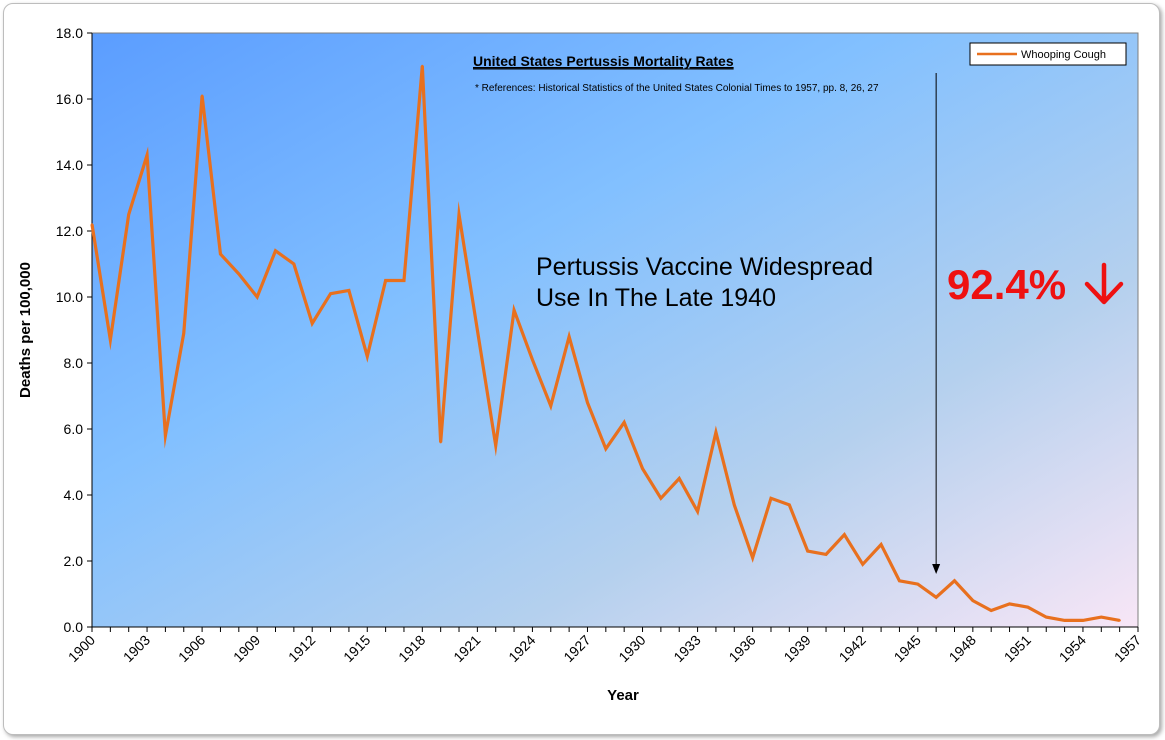  What do you see at coordinates (521, 648) in the screenshot?
I see `x-tick-label: 1924` at bounding box center [521, 648].